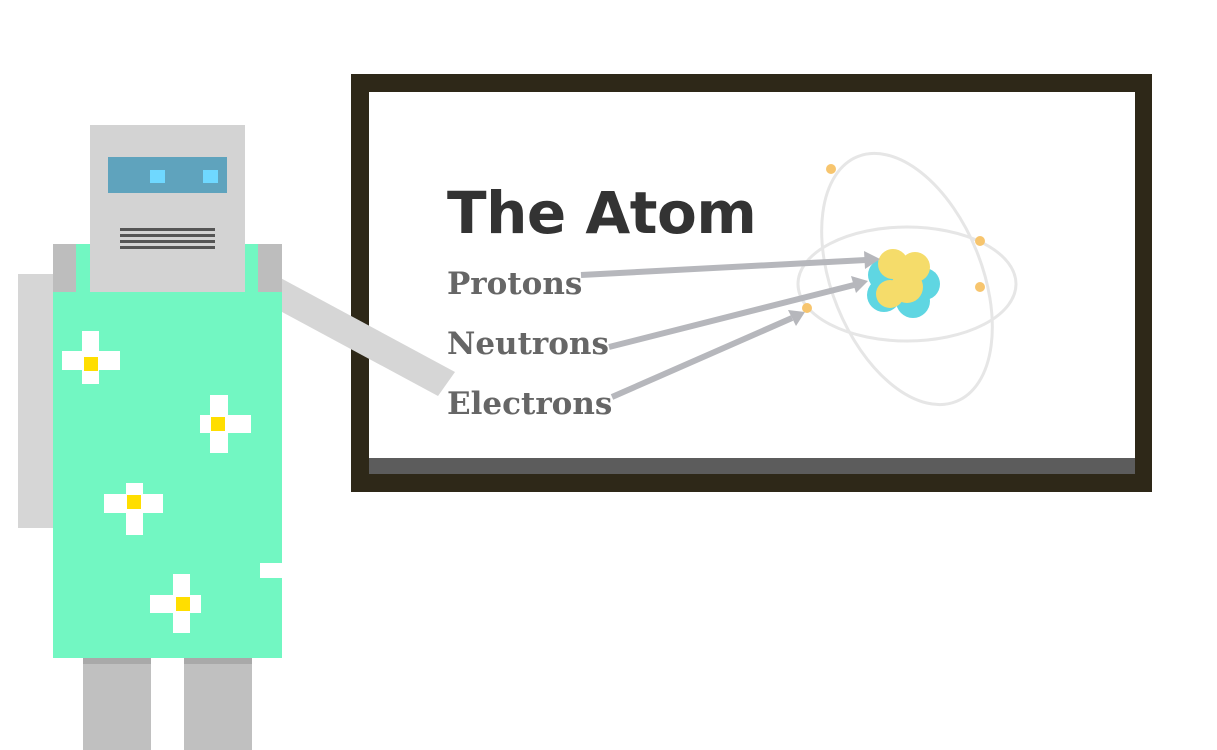 This screenshot has width=1217, height=750. Describe the element at coordinates (157, 176) in the screenshot. I see `robot-left-eye` at that location.